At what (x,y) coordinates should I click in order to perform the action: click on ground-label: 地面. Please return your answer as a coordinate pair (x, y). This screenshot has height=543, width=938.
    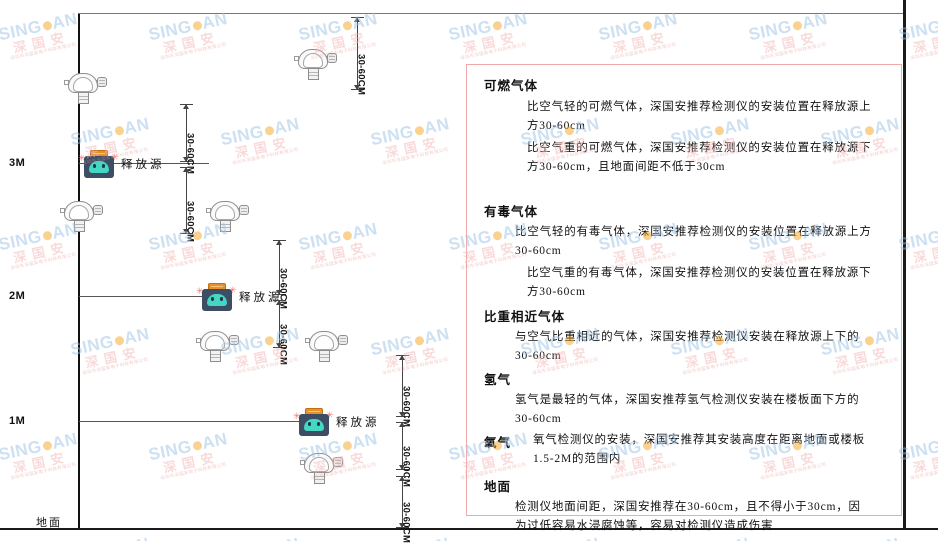
    Looking at the image, I should click on (49, 523).